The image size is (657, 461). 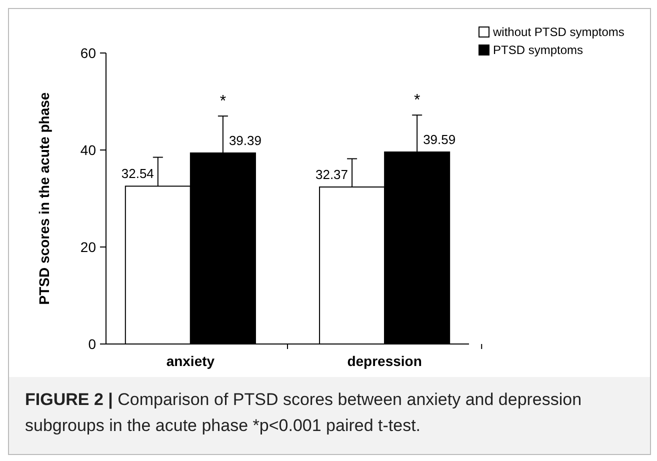 What do you see at coordinates (88, 150) in the screenshot?
I see `y-tick-label: 40` at bounding box center [88, 150].